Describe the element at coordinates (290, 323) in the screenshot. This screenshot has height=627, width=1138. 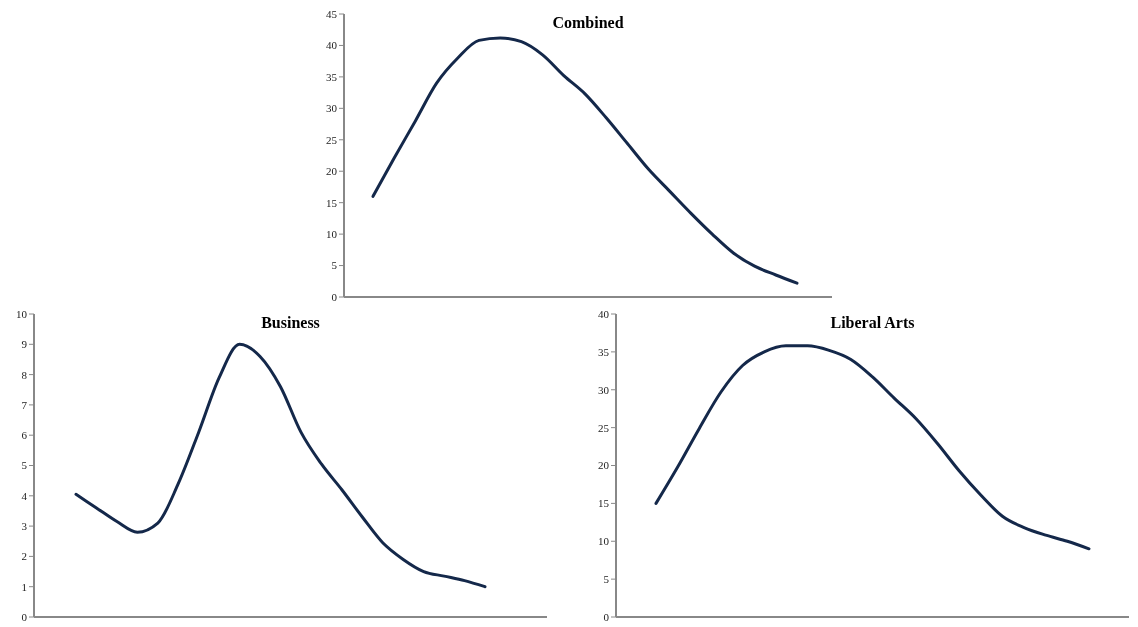
I see `chart-title: Business` at that location.